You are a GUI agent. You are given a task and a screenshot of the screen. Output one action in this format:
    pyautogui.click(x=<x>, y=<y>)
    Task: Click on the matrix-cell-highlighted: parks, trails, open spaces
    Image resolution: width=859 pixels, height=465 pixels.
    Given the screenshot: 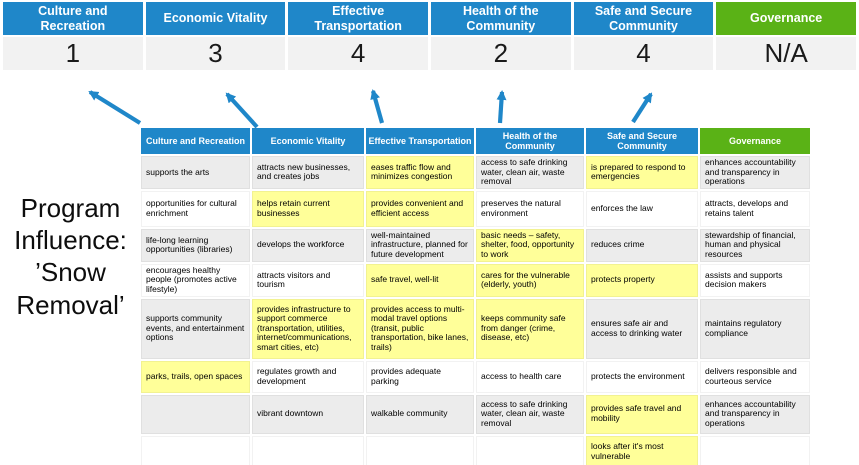 What is the action you would take?
    pyautogui.click(x=195, y=376)
    